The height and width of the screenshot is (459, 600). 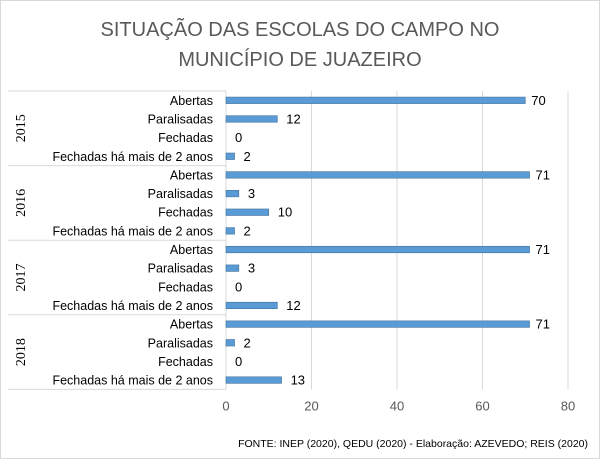 What do you see at coordinates (300, 29) in the screenshot?
I see `chart-title-line-1: SITUAÇÃO DAS ESCOLAS DO CAMPO NO` at bounding box center [300, 29].